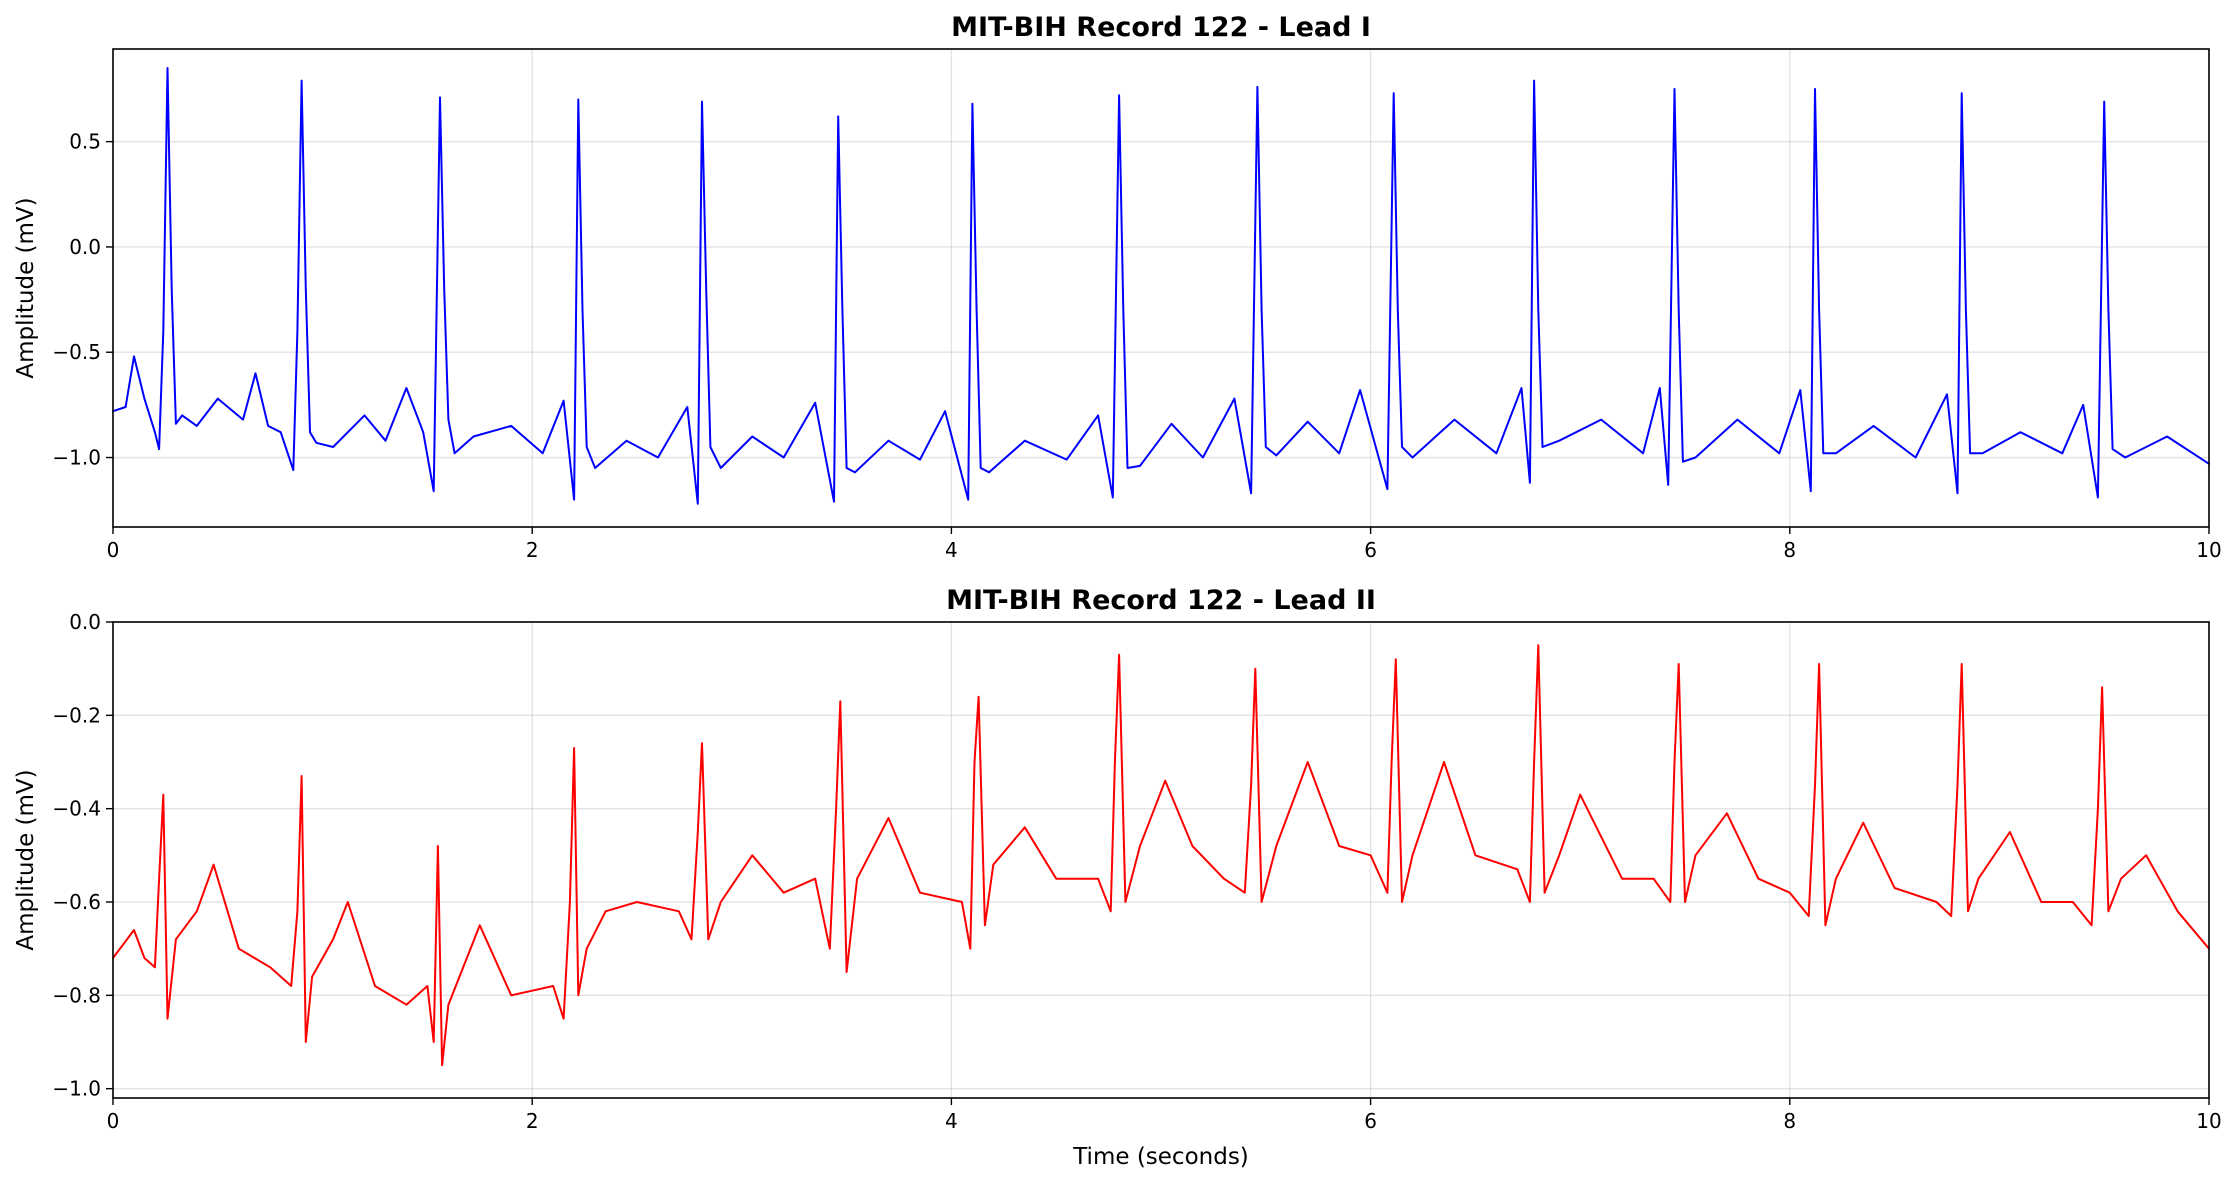  What do you see at coordinates (2208, 1121) in the screenshot?
I see `lead-ii-x-tick-label: 10` at bounding box center [2208, 1121].